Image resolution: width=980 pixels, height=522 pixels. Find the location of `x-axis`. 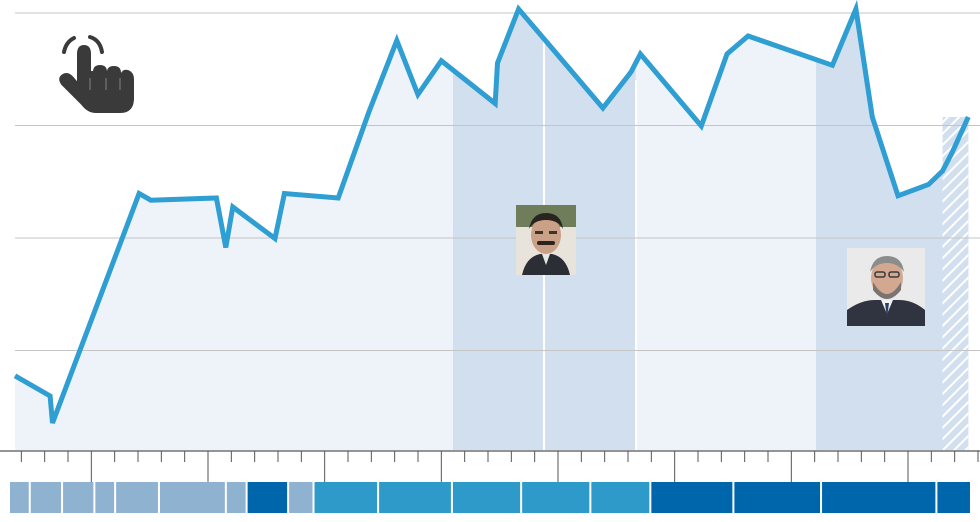

x-axis is located at coordinates (490, 466).